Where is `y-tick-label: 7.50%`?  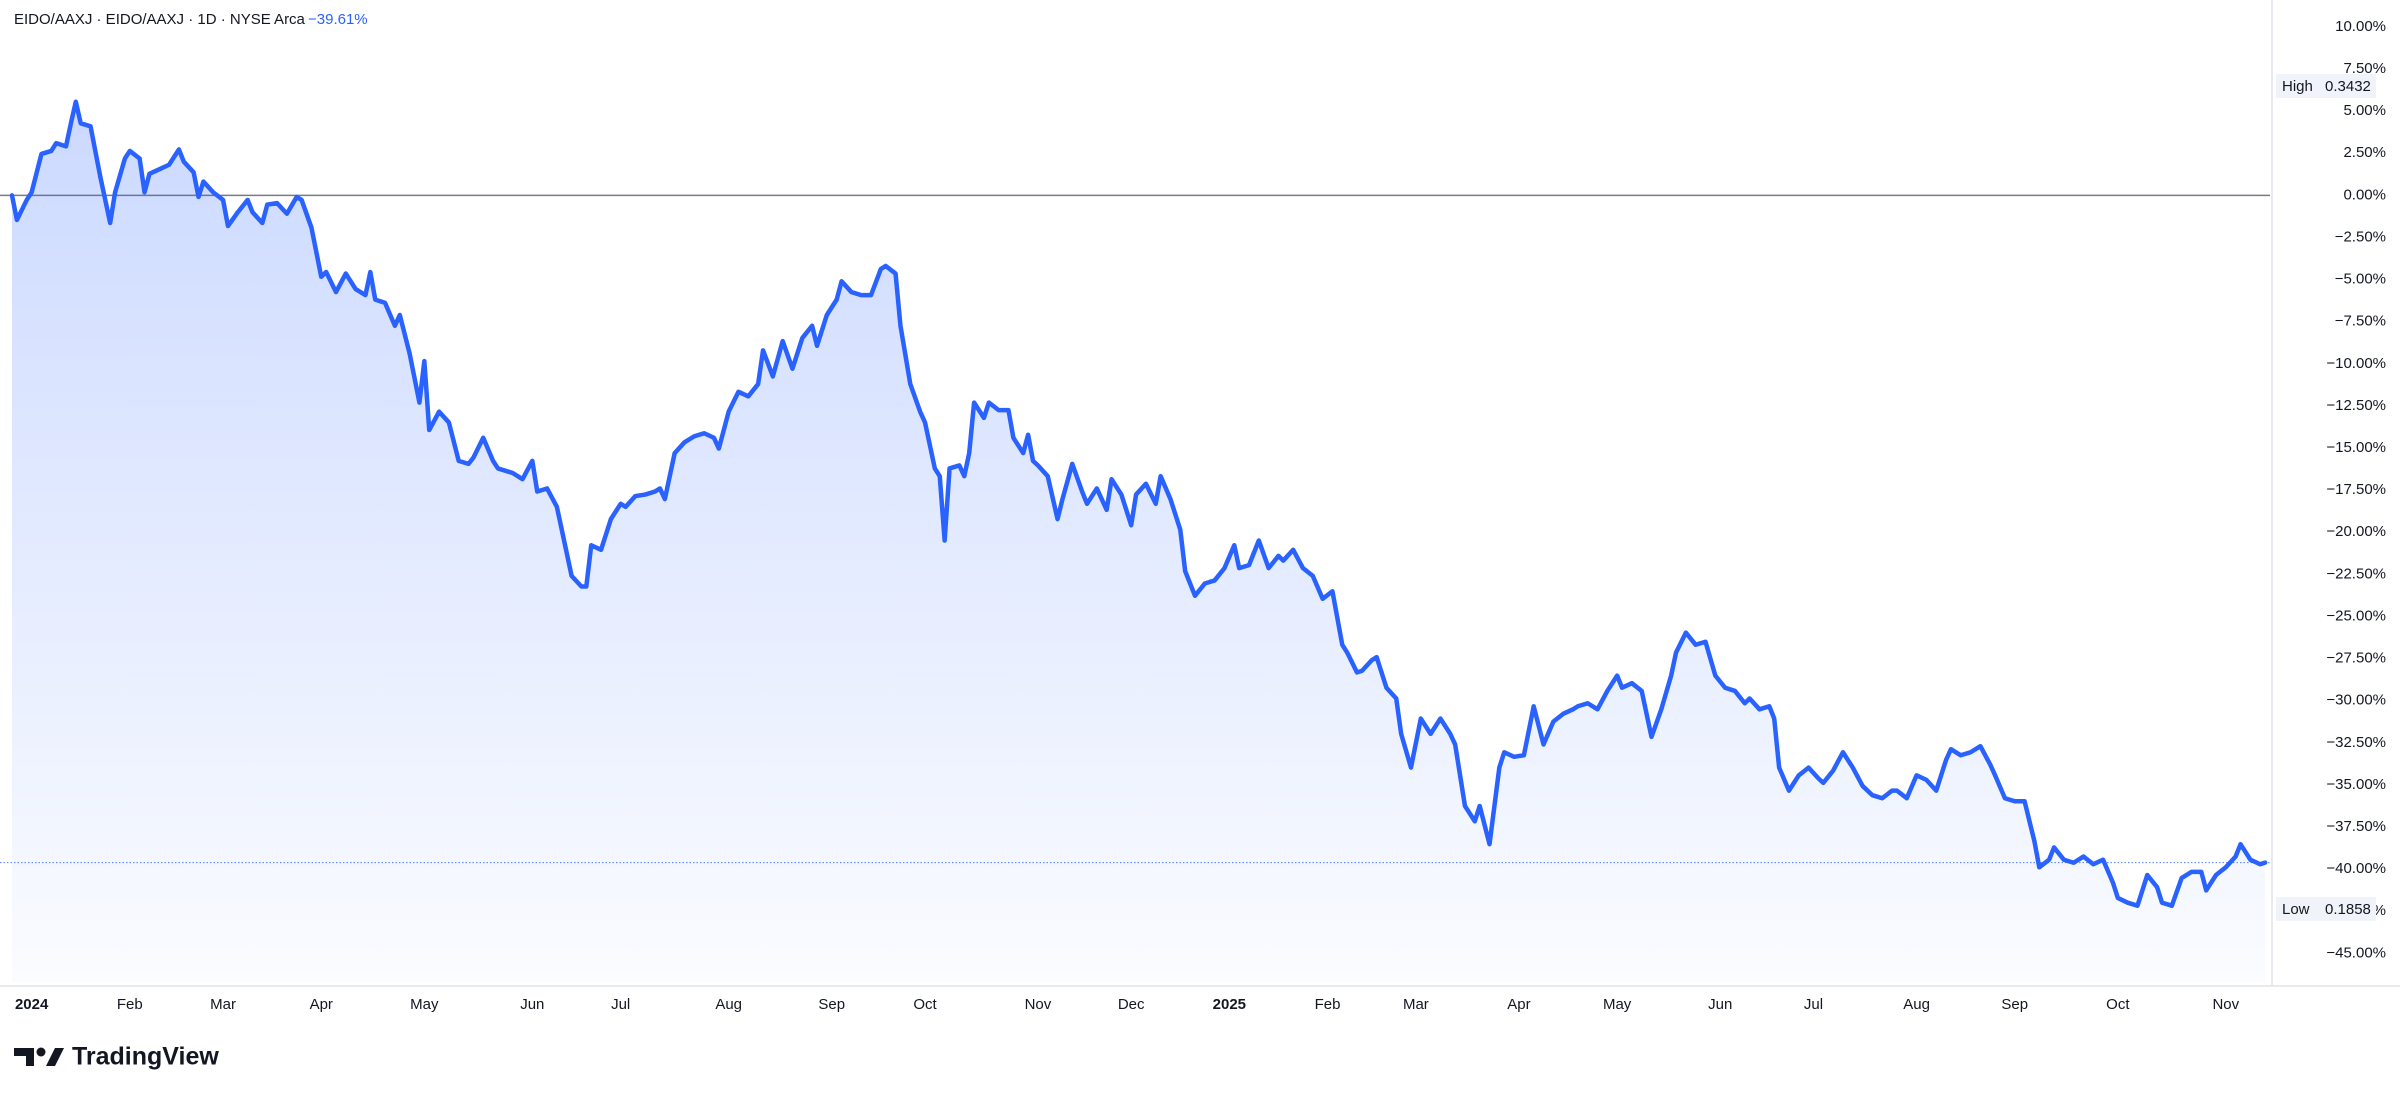 y-tick-label: 7.50% is located at coordinates (2364, 68).